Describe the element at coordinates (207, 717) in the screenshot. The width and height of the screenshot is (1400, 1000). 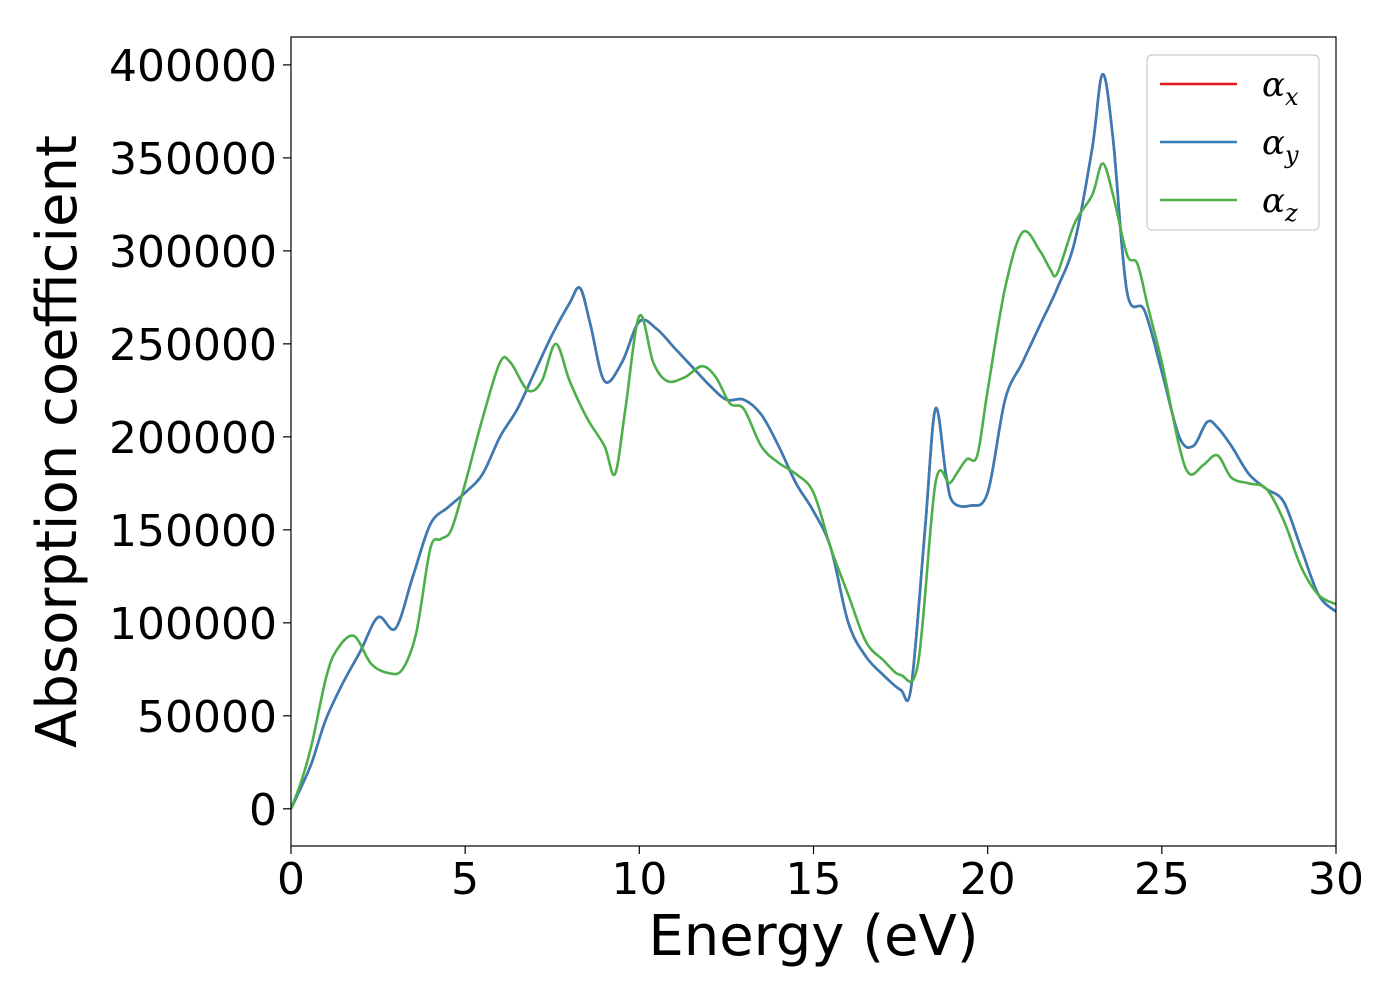
I see `y-tick-label: 50000` at that location.